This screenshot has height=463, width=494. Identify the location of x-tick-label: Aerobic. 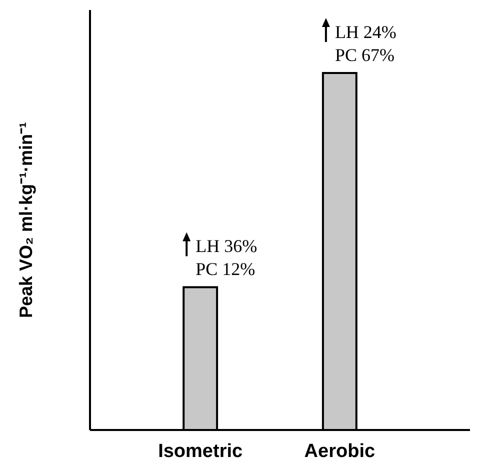
(340, 451).